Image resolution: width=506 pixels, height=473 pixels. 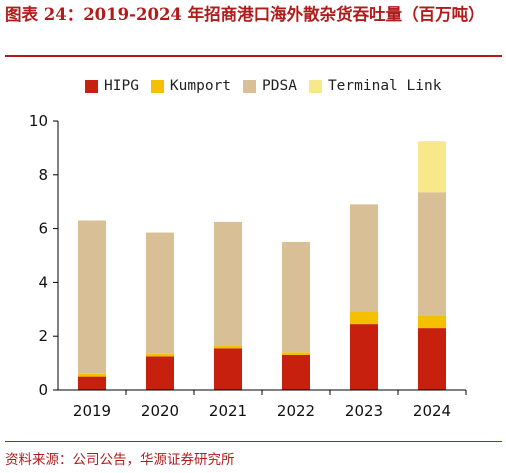 What do you see at coordinates (200, 86) in the screenshot?
I see `legend-label-kumport: Kumport` at bounding box center [200, 86].